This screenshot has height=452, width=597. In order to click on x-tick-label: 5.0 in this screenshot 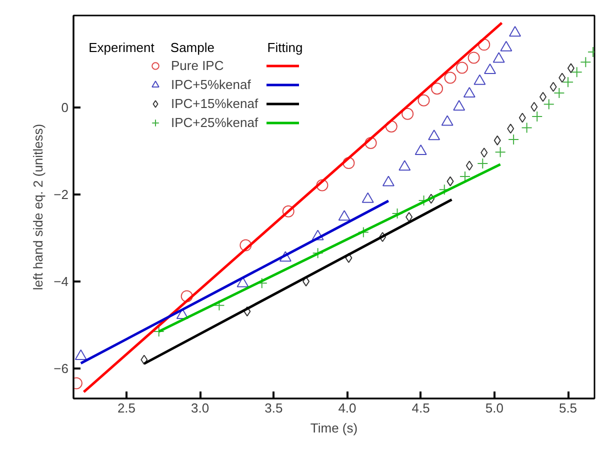, I will do `click(494, 408)`.